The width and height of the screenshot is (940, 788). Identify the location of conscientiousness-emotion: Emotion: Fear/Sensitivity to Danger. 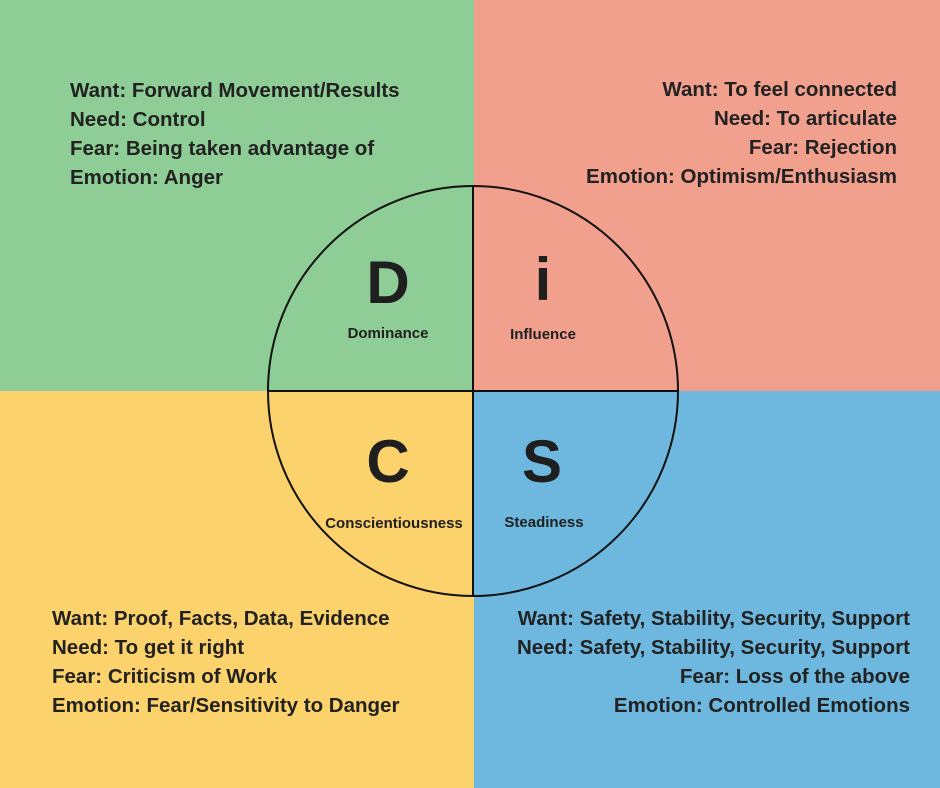
(226, 705).